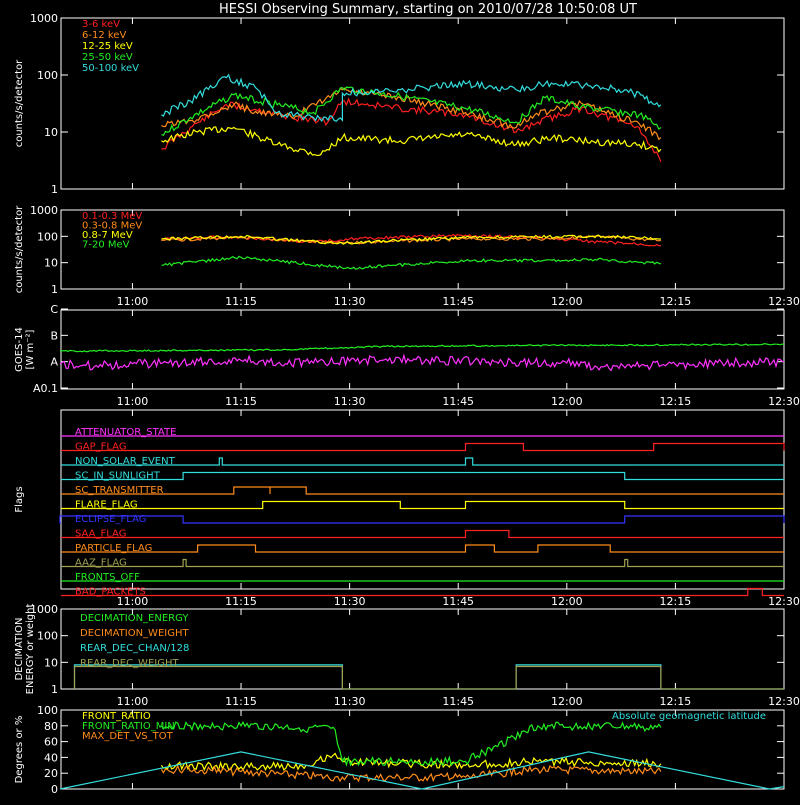 Image resolution: width=800 pixels, height=805 pixels. I want to click on gamma-legend-1: 0.3-0.8 MeV, so click(112, 226).